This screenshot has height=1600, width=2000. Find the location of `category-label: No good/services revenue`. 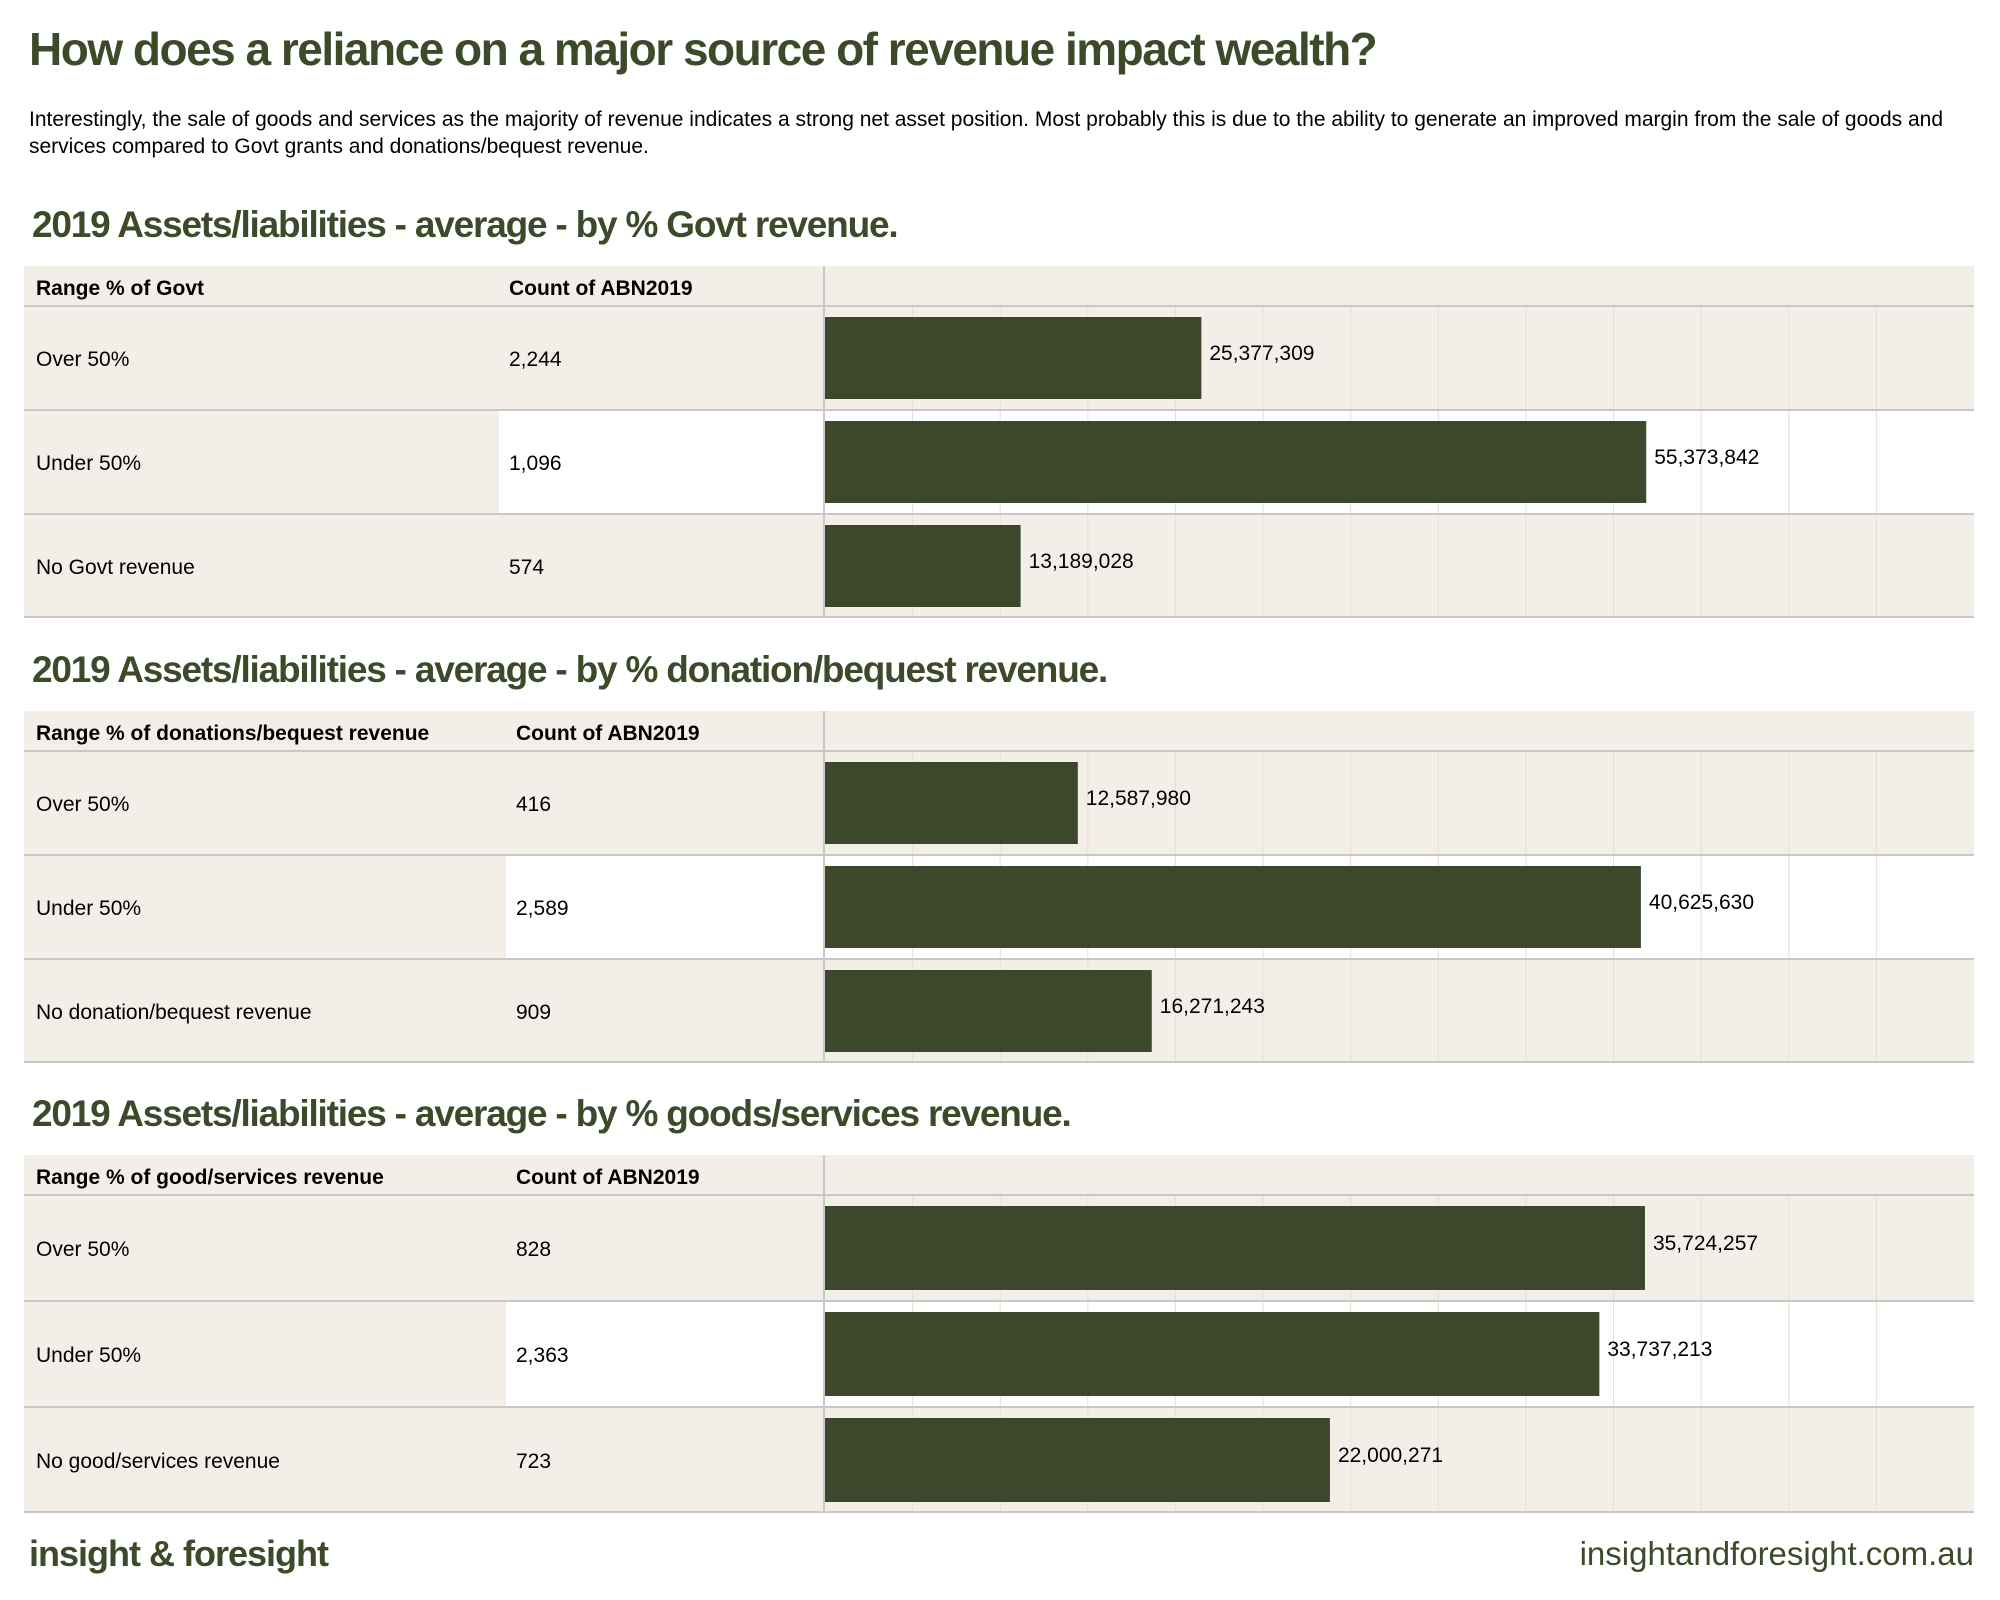

category-label: No good/services revenue is located at coordinates (158, 1461).